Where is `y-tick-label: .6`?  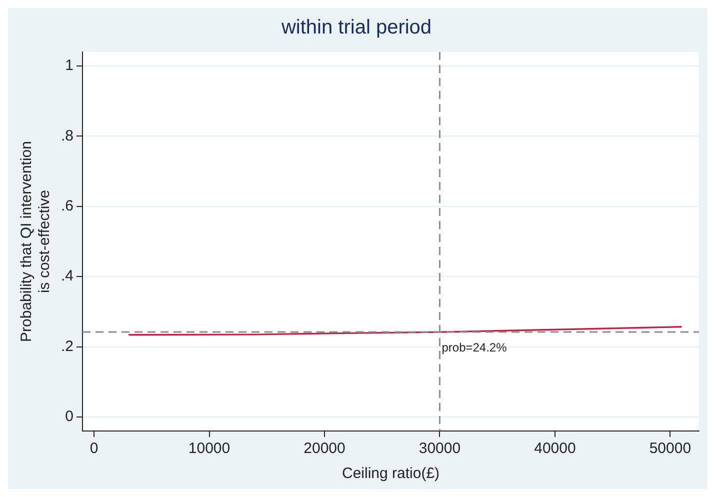
y-tick-label: .6 is located at coordinates (67, 206).